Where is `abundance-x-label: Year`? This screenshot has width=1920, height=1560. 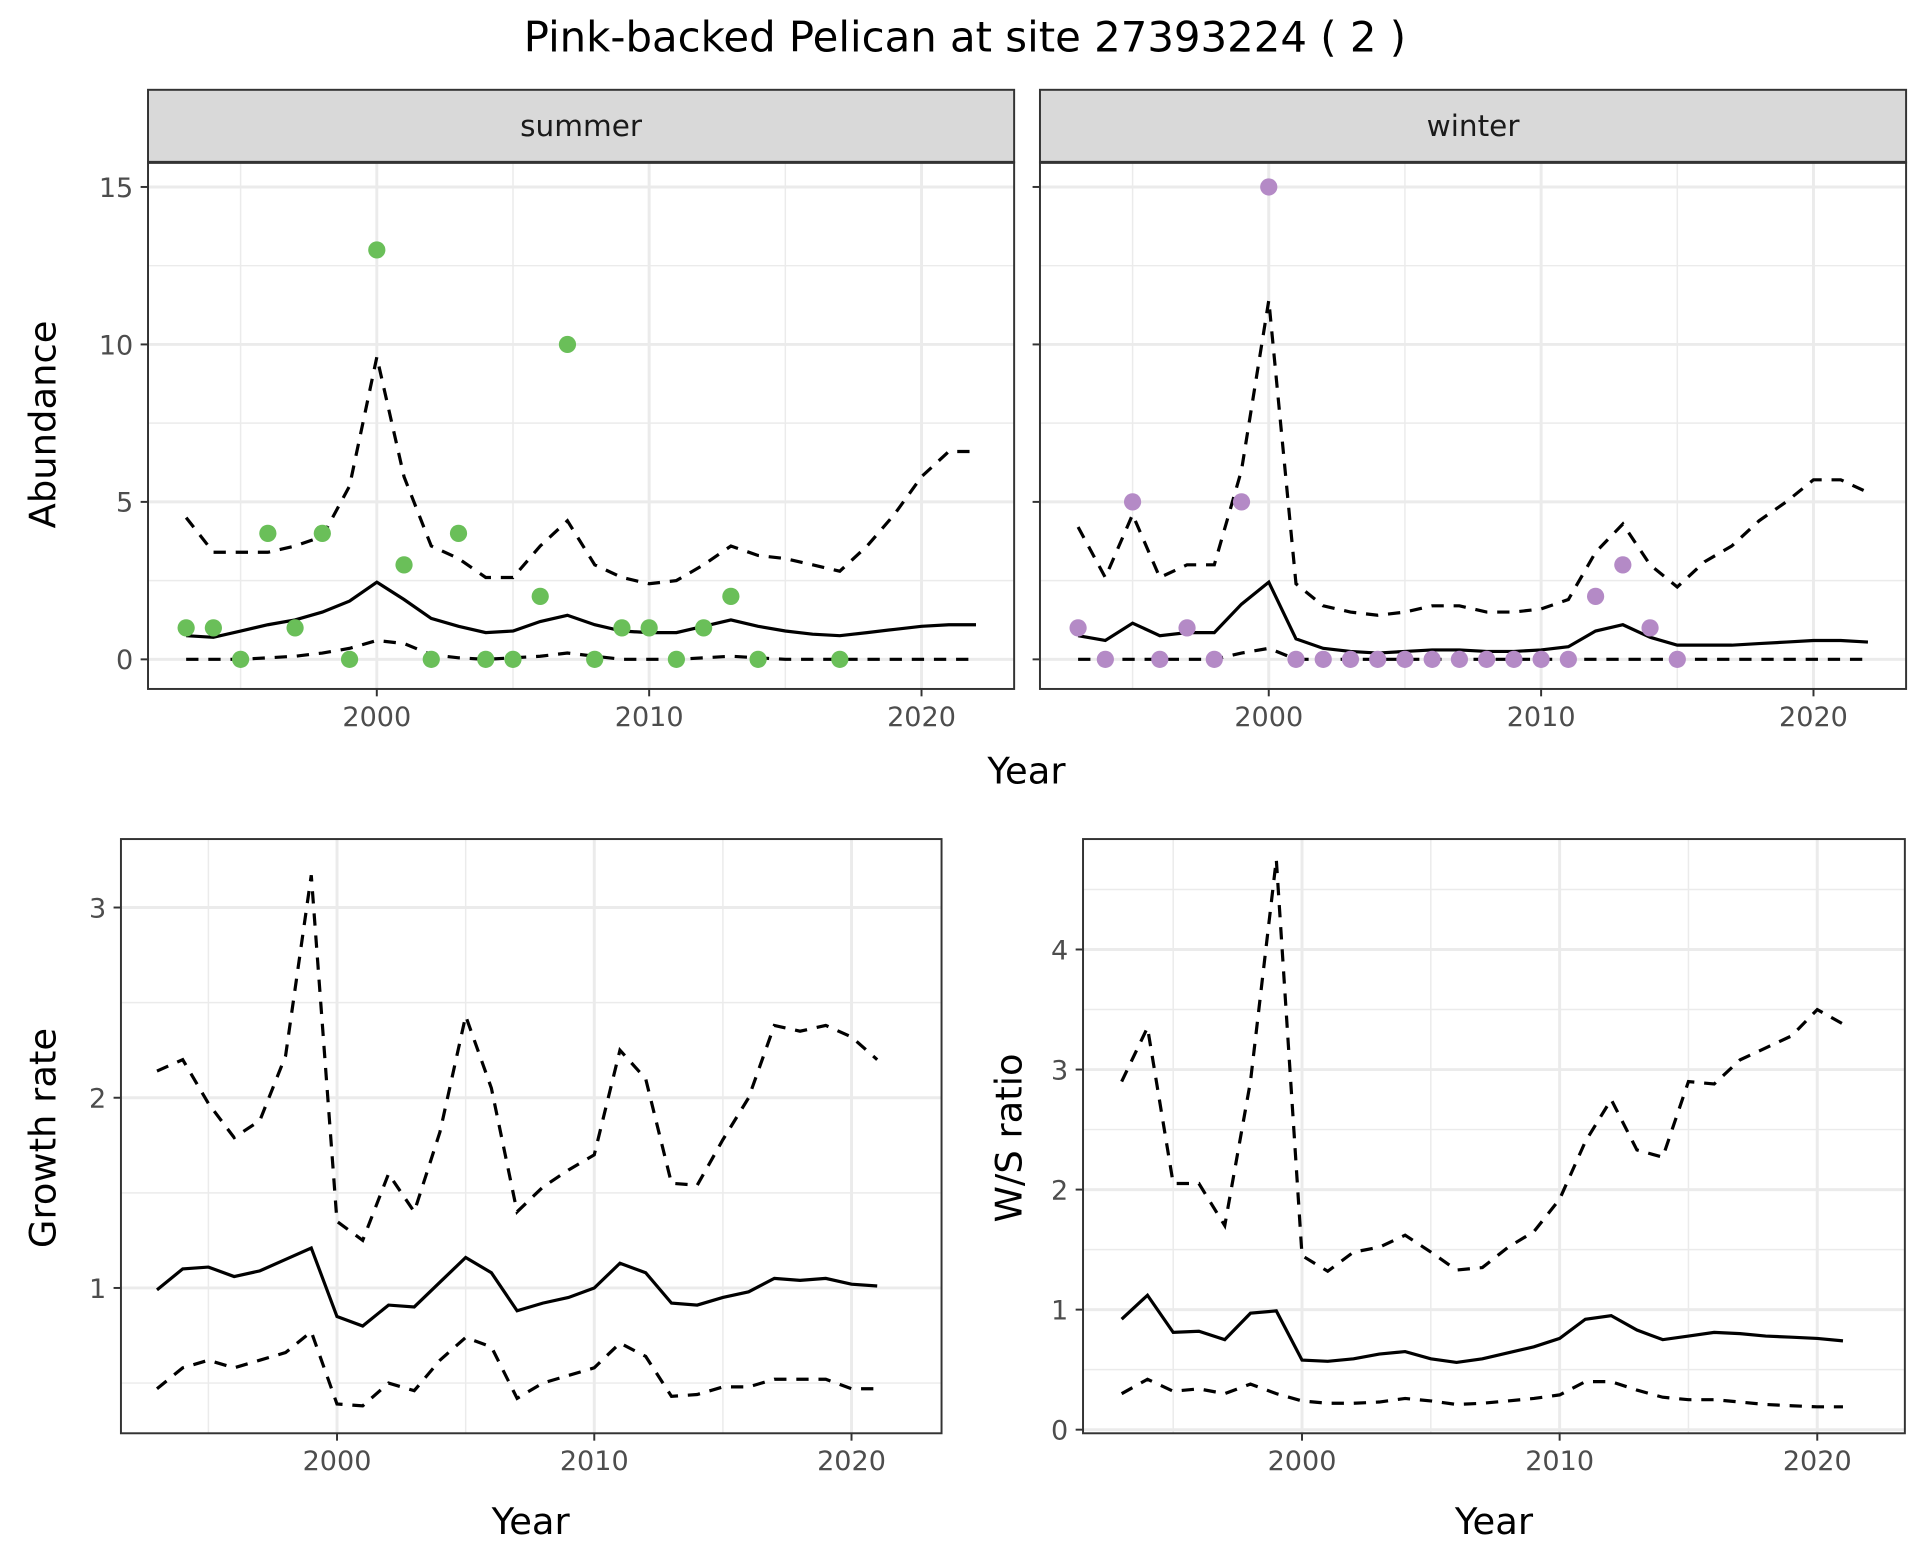
abundance-x-label: Year is located at coordinates (1026, 771).